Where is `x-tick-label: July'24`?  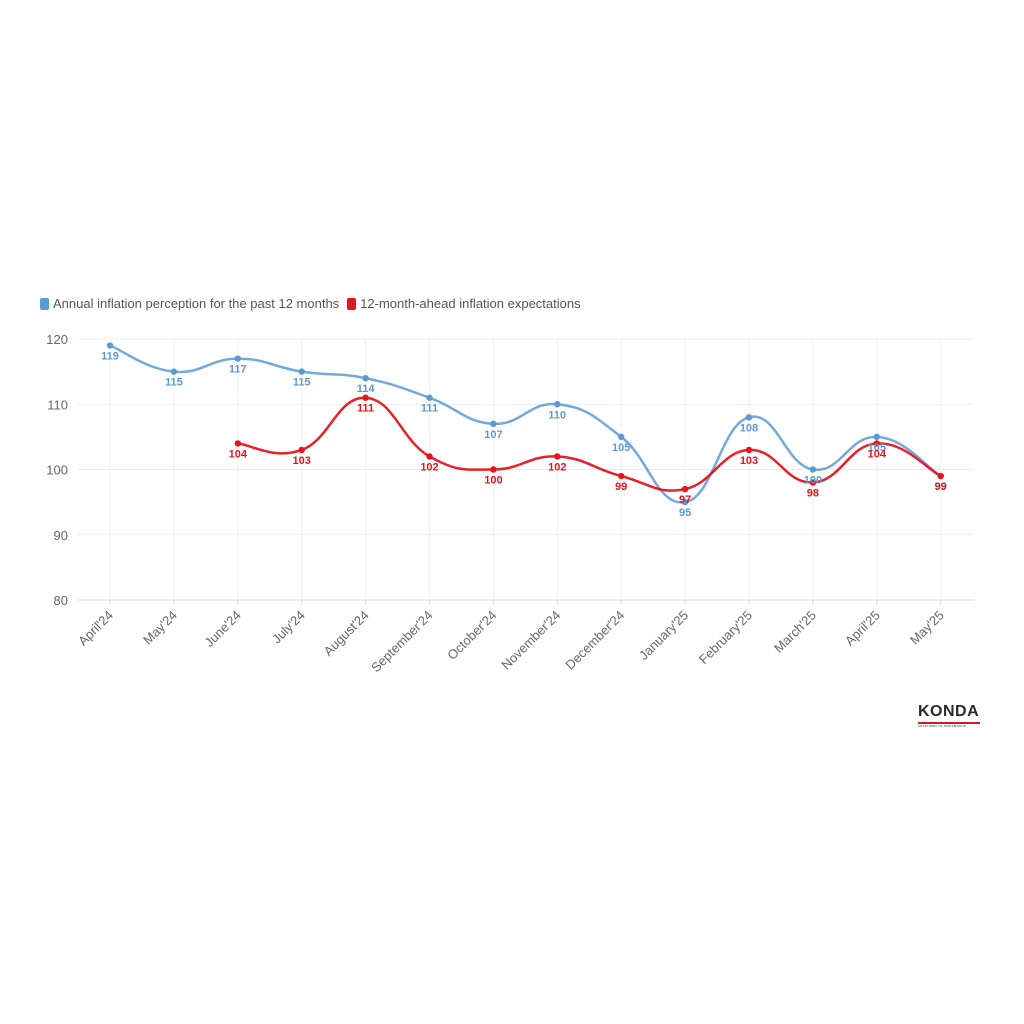
x-tick-label: July'24 is located at coordinates (288, 627).